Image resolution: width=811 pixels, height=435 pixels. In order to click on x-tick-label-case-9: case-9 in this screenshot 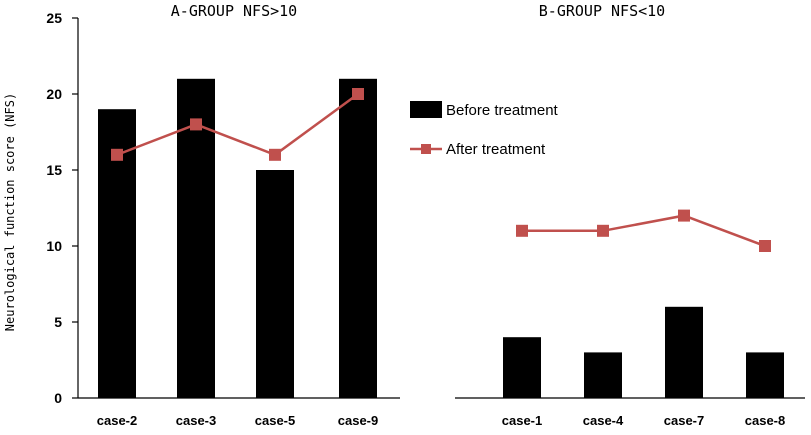, I will do `click(358, 420)`.